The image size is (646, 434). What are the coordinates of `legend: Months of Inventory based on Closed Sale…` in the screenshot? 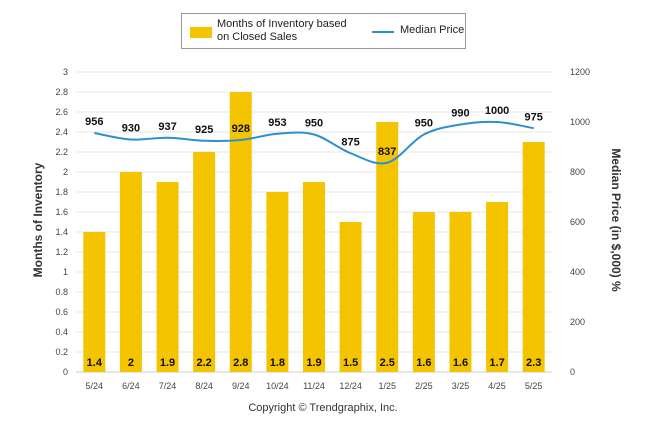 It's located at (323, 31).